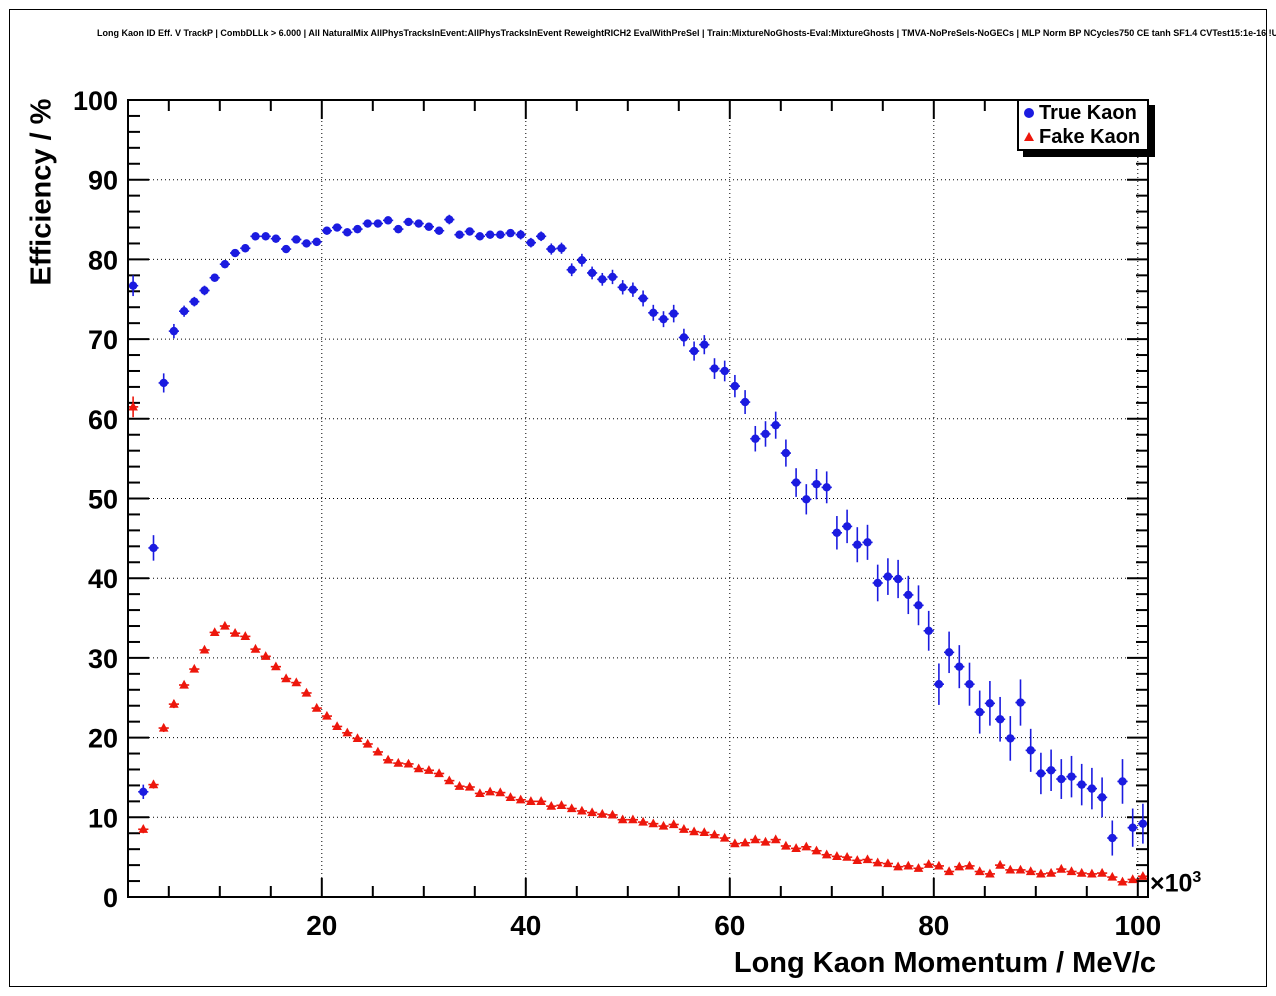  Describe the element at coordinates (103, 659) in the screenshot. I see `svg-text: 30` at that location.